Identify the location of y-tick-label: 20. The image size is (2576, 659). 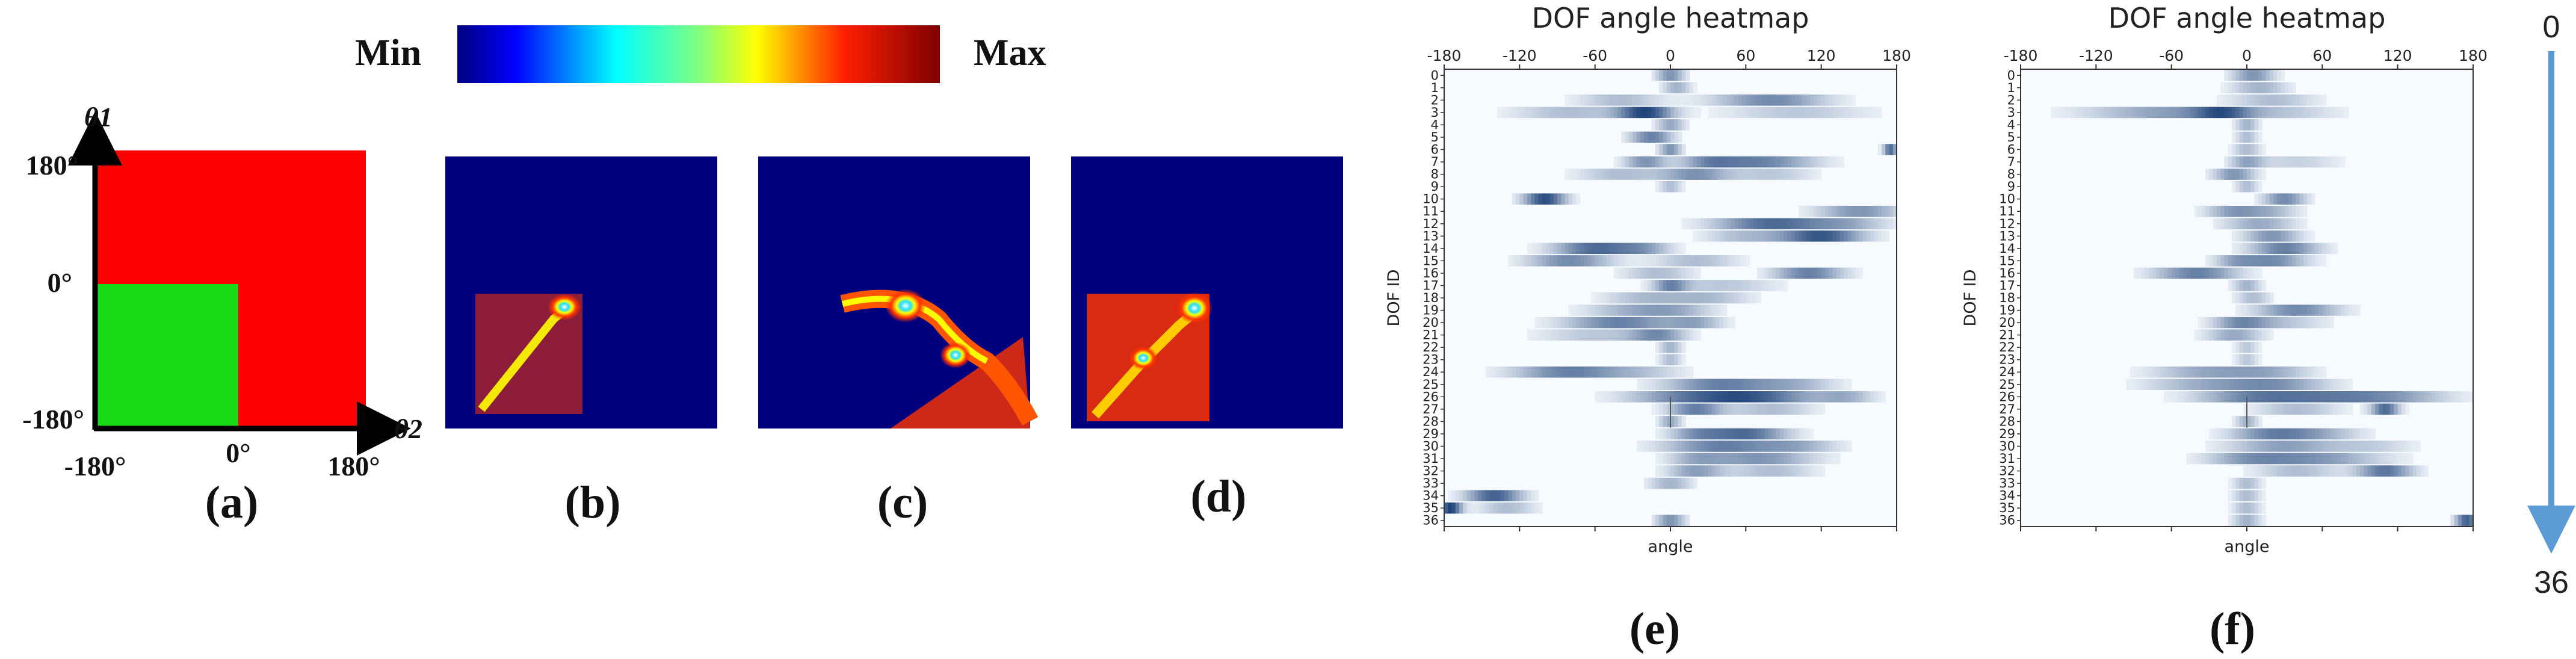
(1430, 322).